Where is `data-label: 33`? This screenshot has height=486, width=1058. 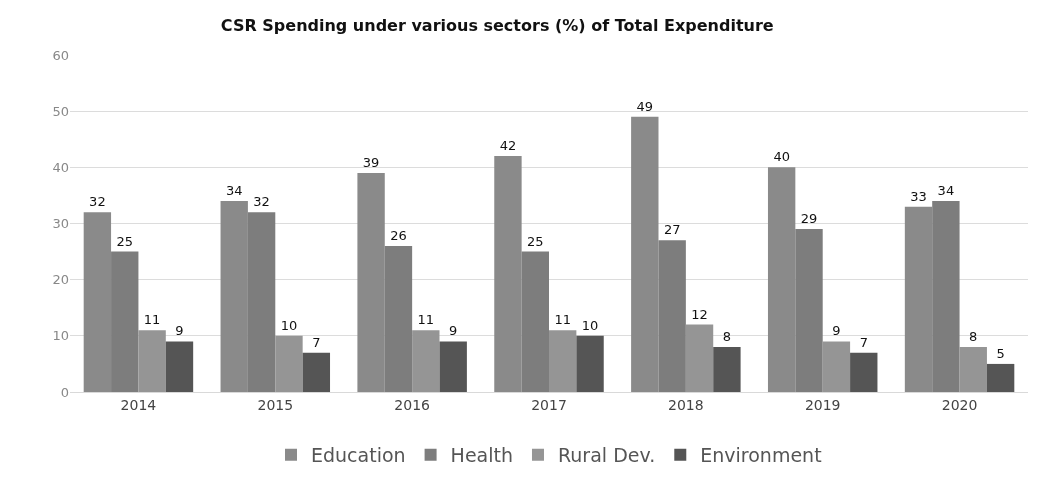
data-label: 33 is located at coordinates (918, 196).